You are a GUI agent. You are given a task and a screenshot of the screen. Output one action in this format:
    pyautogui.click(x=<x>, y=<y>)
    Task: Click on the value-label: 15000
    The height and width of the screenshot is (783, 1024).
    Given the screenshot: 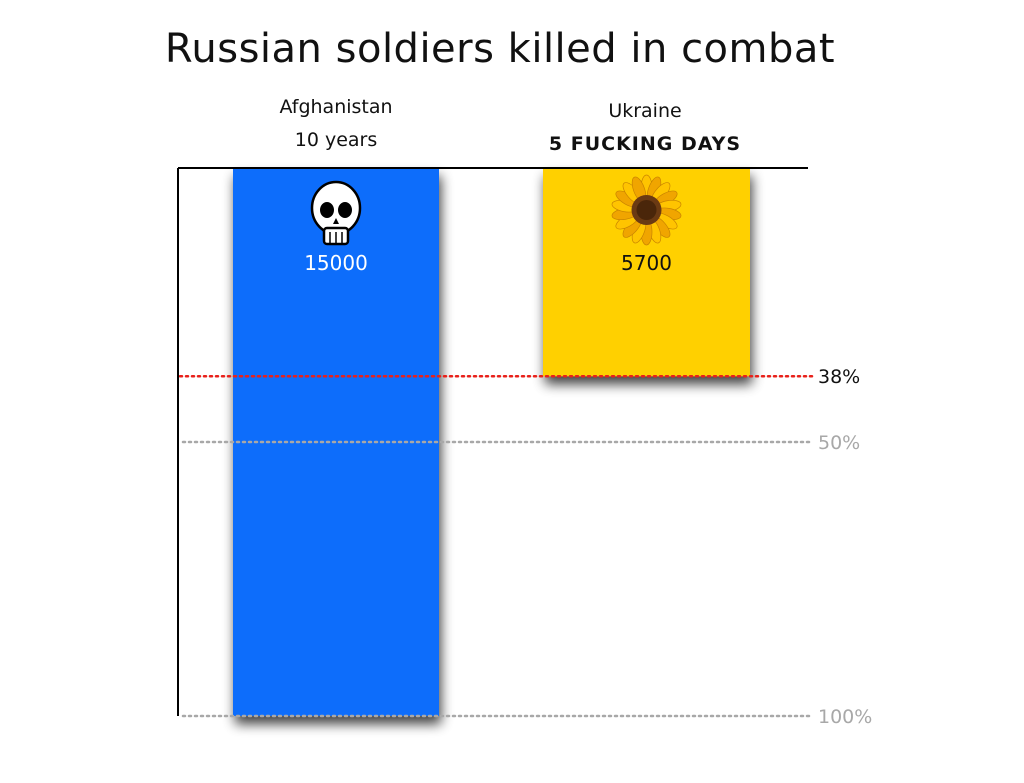 What is the action you would take?
    pyautogui.click(x=336, y=263)
    